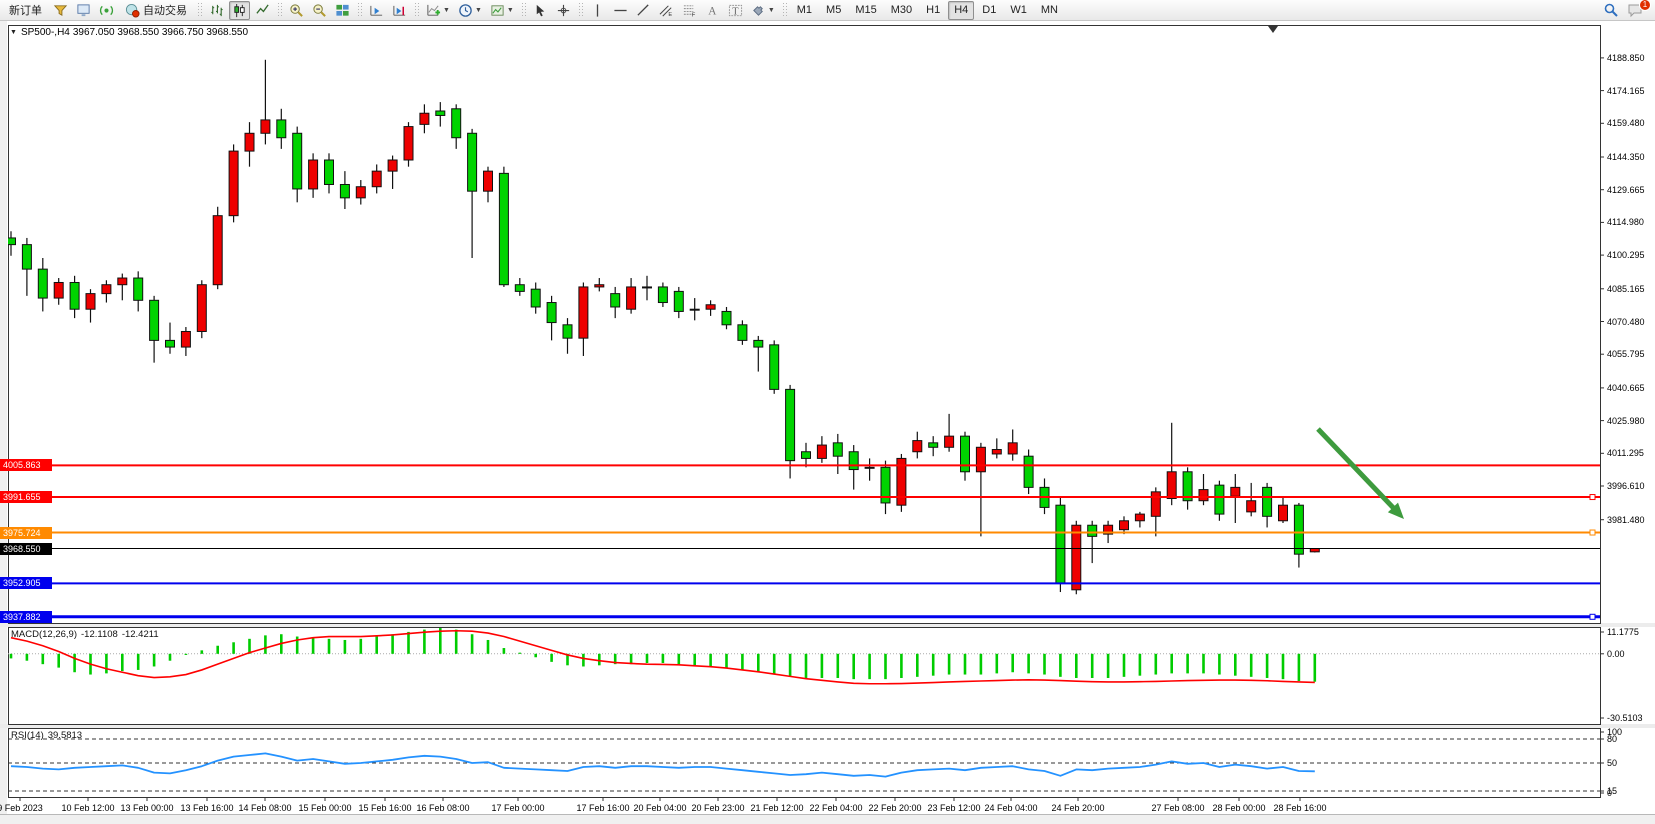 Image resolution: width=1655 pixels, height=824 pixels. I want to click on horizontal-line-tool-button, so click(620, 10).